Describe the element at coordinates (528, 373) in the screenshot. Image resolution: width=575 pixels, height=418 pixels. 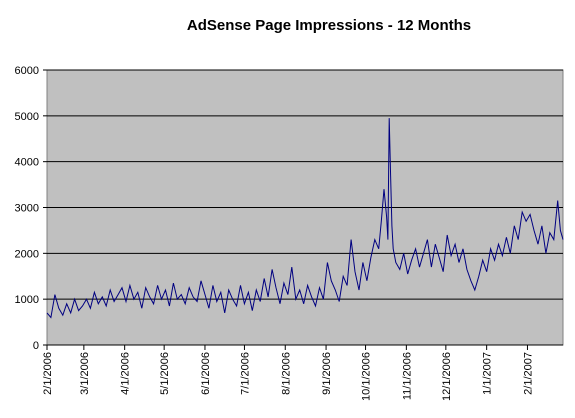
I see `x-tick-label: 2/1/2007` at that location.